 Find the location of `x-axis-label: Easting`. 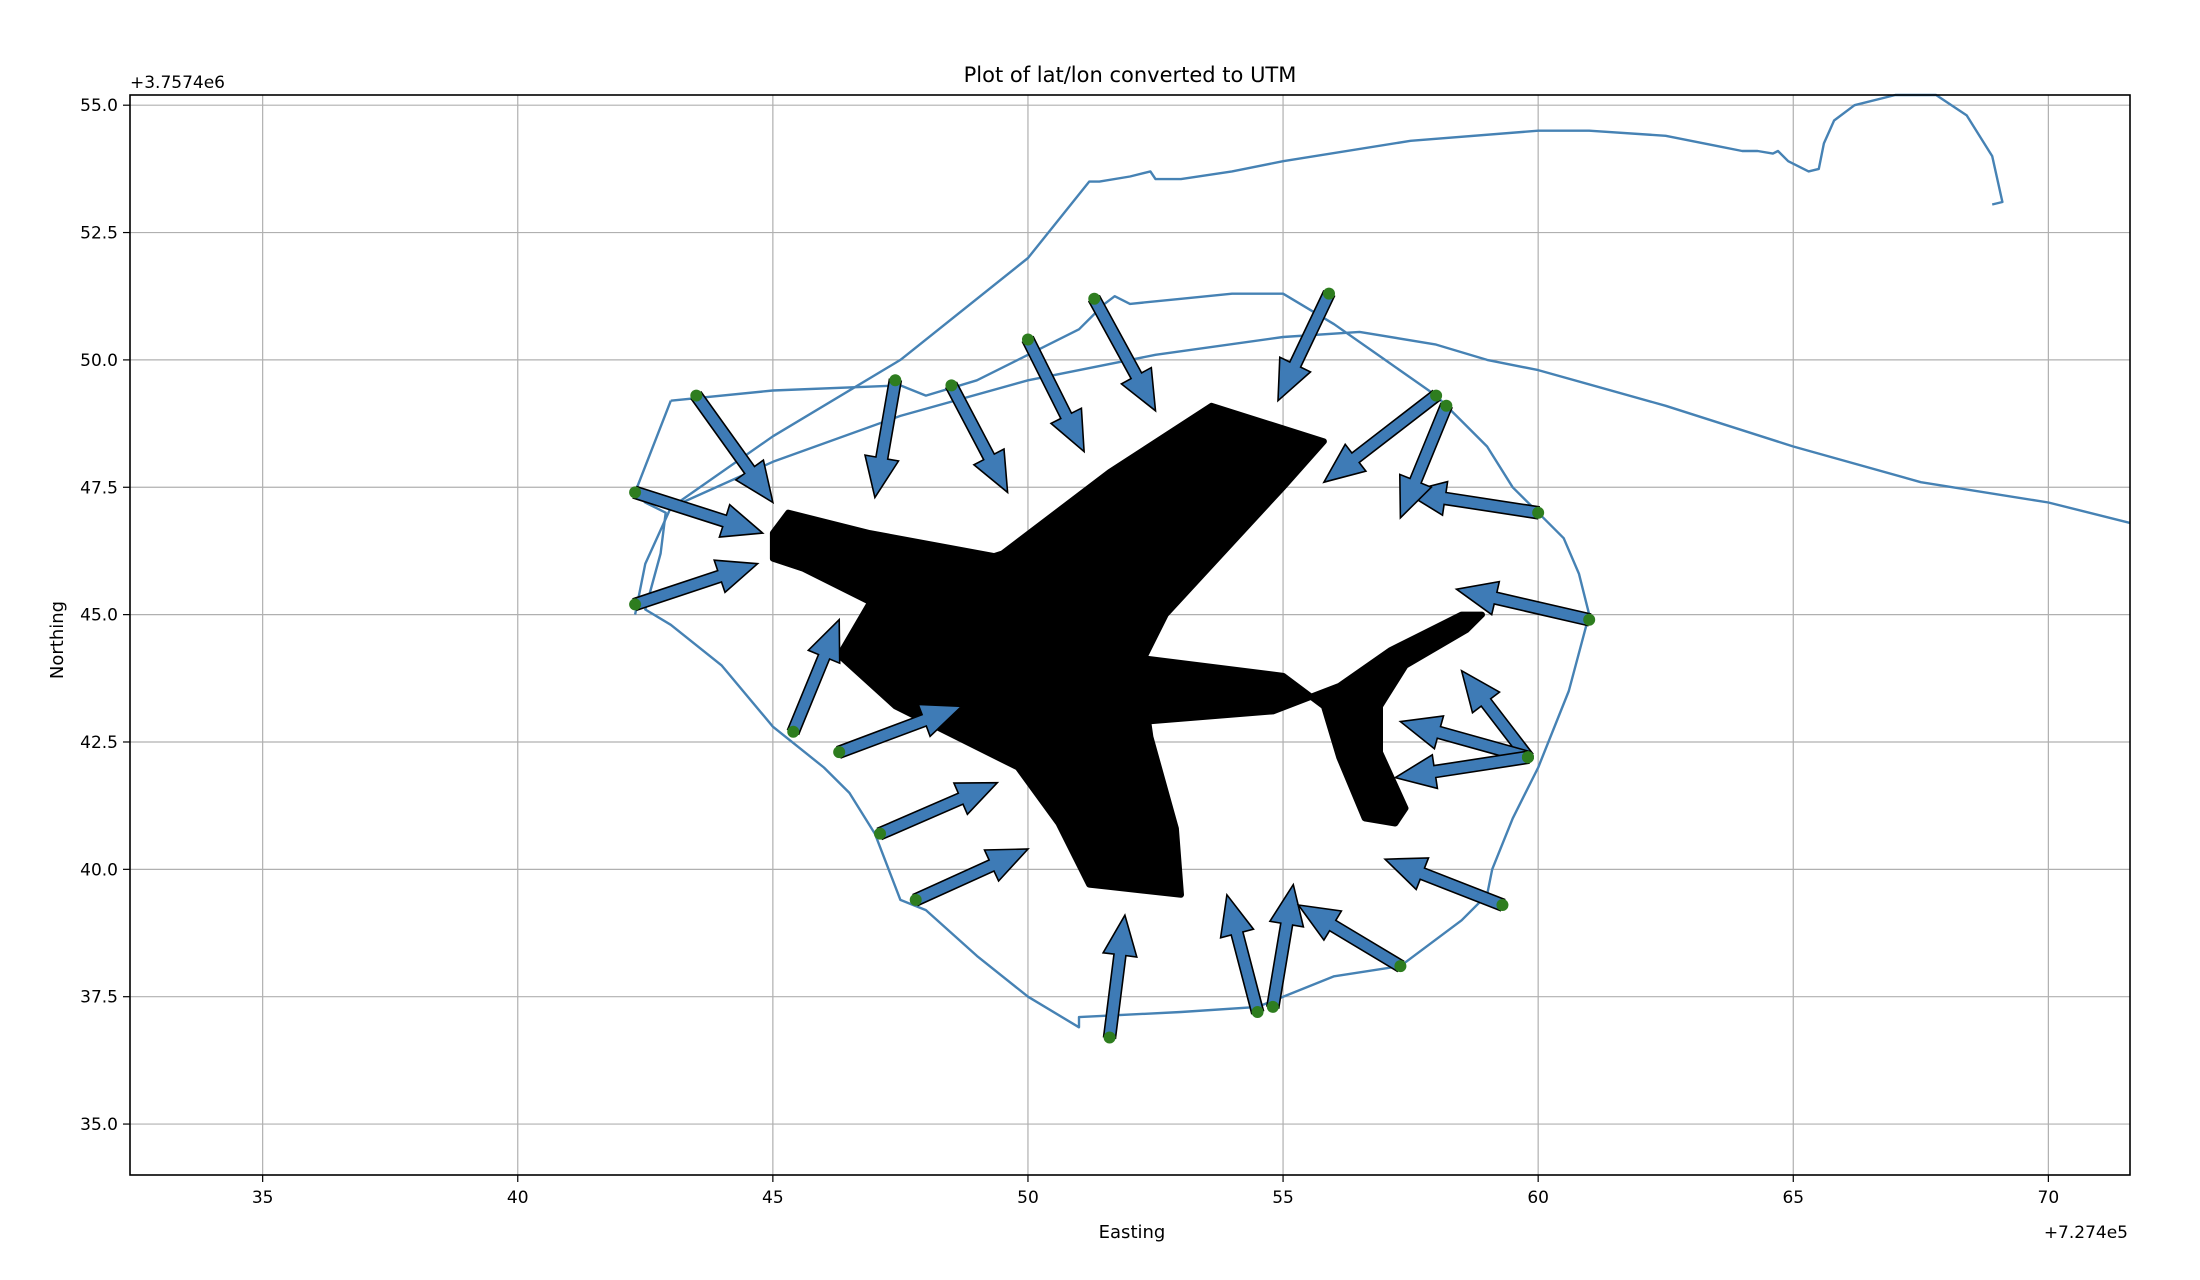

x-axis-label: Easting is located at coordinates (1132, 1232).